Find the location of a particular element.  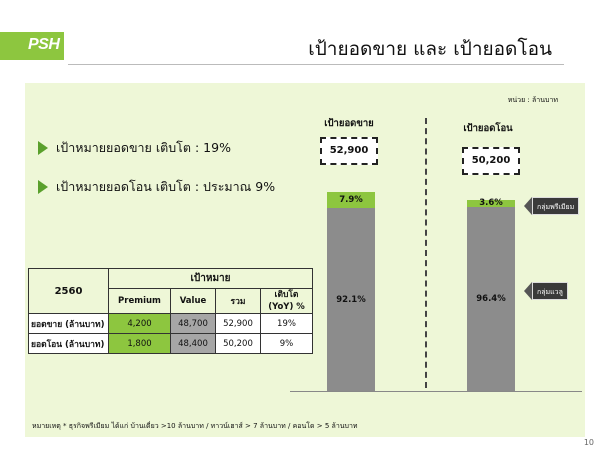

legend-callout-value: กลุ่มแวลู is located at coordinates (546, 291).